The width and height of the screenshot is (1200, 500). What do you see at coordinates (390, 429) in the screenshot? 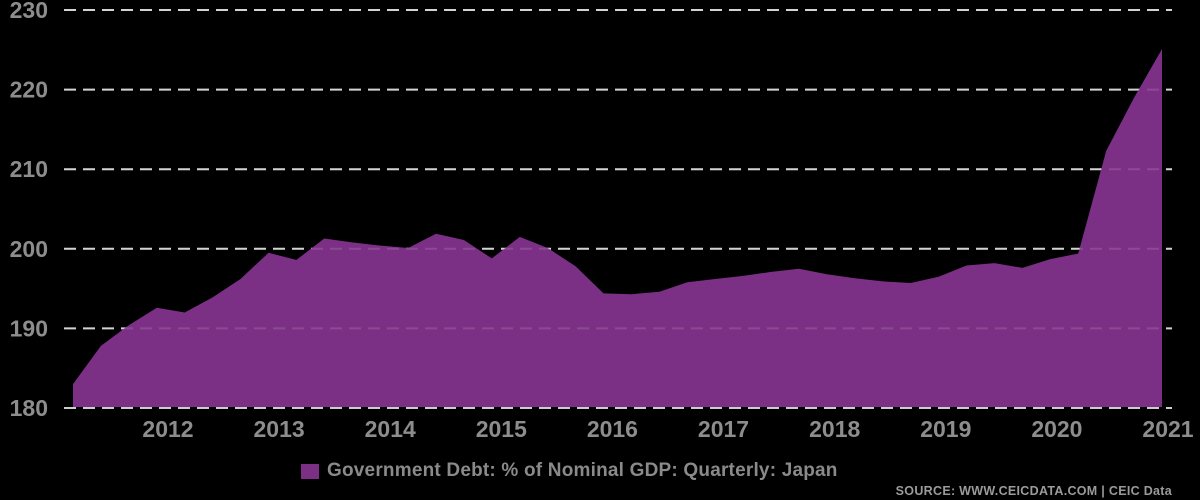
I see `x-tick-label: 2014` at bounding box center [390, 429].